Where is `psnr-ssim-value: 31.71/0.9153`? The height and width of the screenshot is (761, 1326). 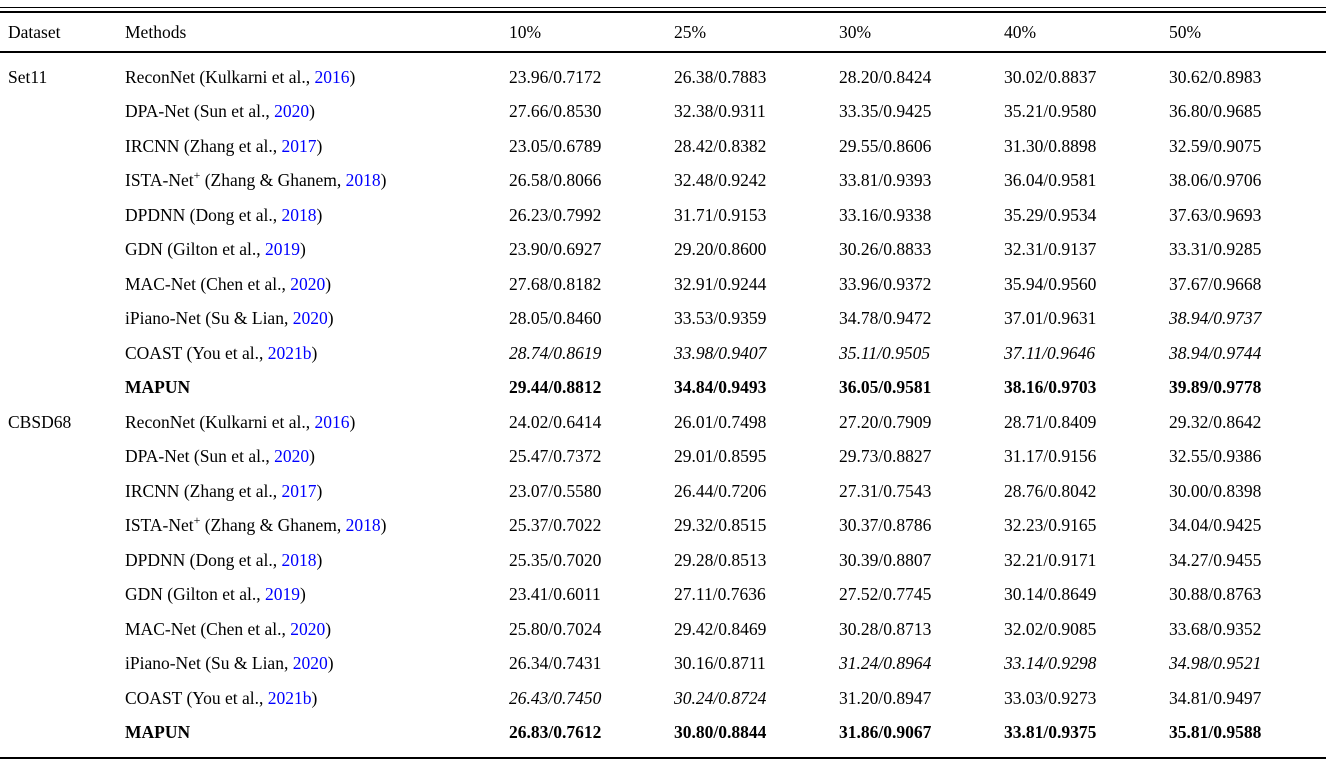
psnr-ssim-value: 31.71/0.9153 is located at coordinates (720, 214).